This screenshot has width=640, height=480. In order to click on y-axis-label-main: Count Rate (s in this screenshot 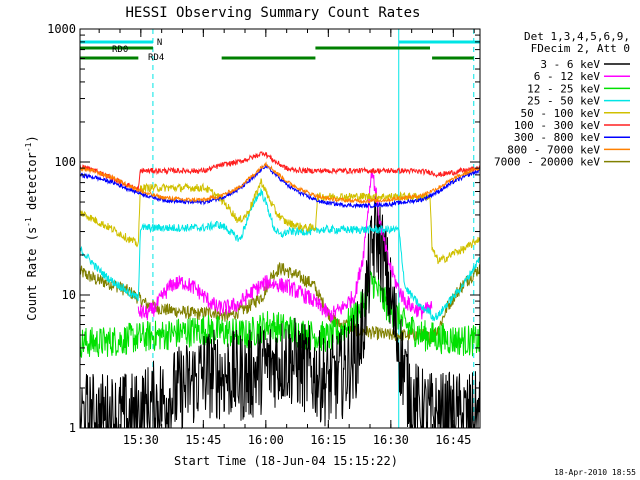, I will do `click(32, 274)`.